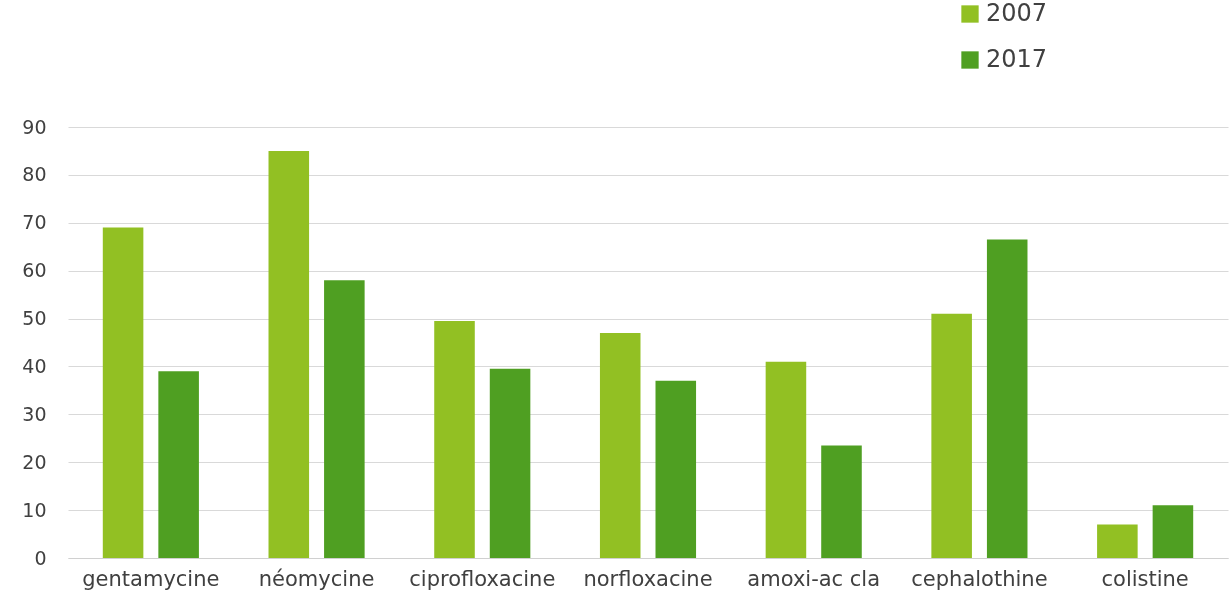 The image size is (1230, 601). What do you see at coordinates (1017, 59) in the screenshot?
I see `legend-label: 2017` at bounding box center [1017, 59].